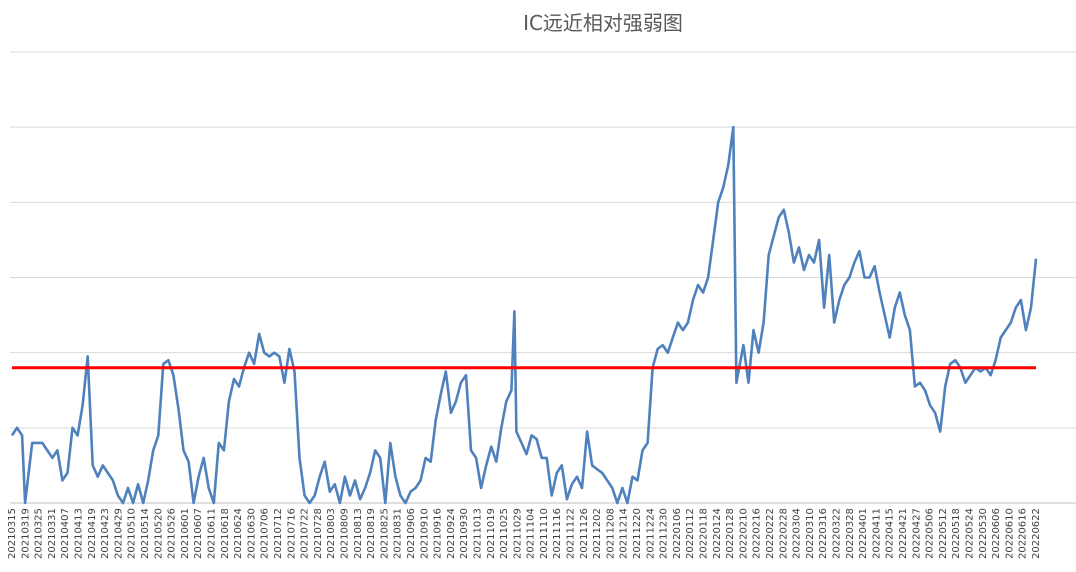  Describe the element at coordinates (770, 533) in the screenshot. I see `x-tick-label: 20220222` at that location.